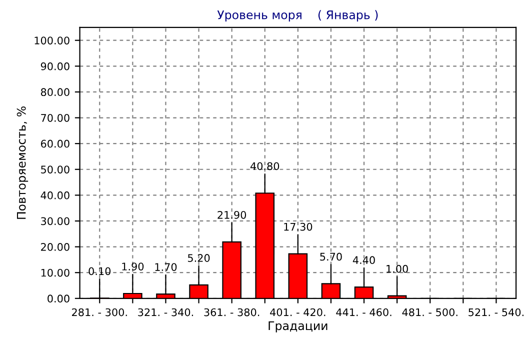 The image size is (532, 343). What do you see at coordinates (133, 266) in the screenshot?
I see `data-label: 1.90` at bounding box center [133, 266].